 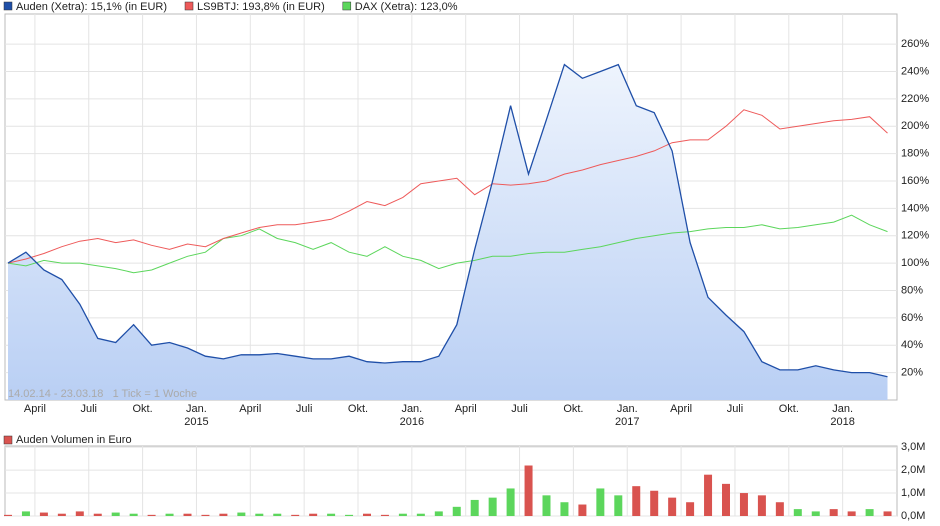 What do you see at coordinates (915, 181) in the screenshot?
I see `y-tick-label: 160%` at bounding box center [915, 181].